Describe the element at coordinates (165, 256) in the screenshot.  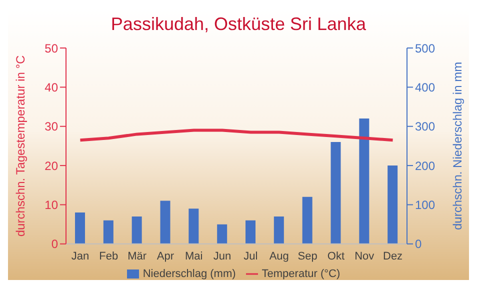
I see `x-tick-label: Apr` at that location.